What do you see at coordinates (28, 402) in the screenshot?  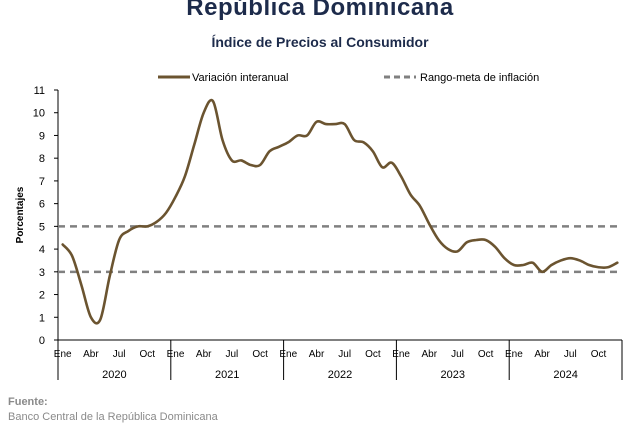 I see `source-label: Fuente:` at bounding box center [28, 402].